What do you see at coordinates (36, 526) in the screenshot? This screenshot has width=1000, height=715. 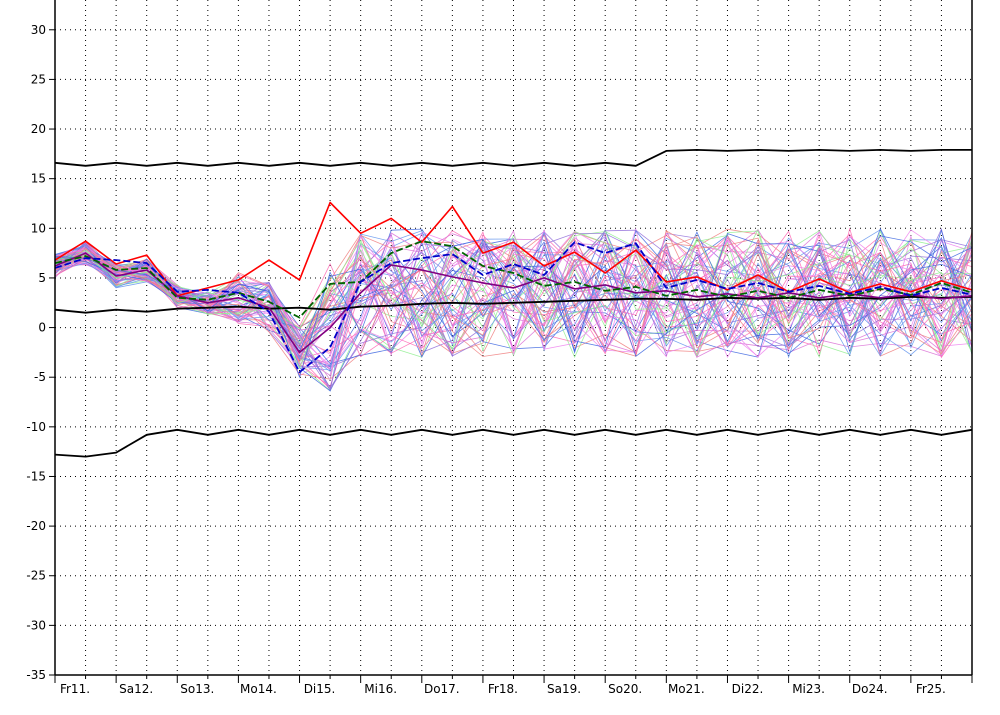 I see `y-tick-label: -20` at bounding box center [36, 526].